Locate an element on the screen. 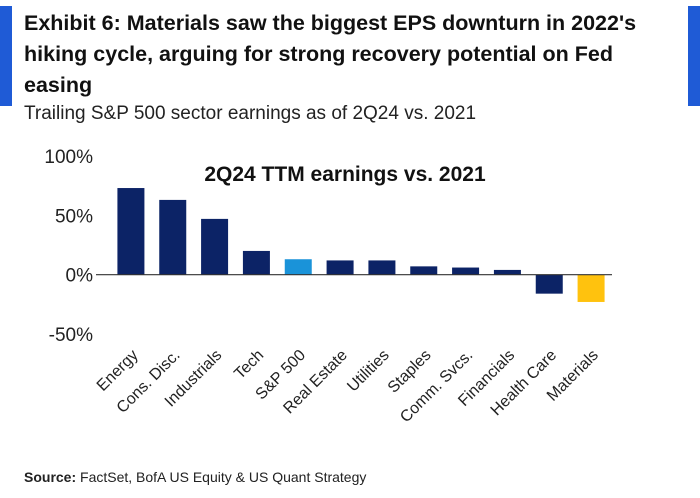  y-axis: 100% 50% 0% -50% is located at coordinates (68, 246).